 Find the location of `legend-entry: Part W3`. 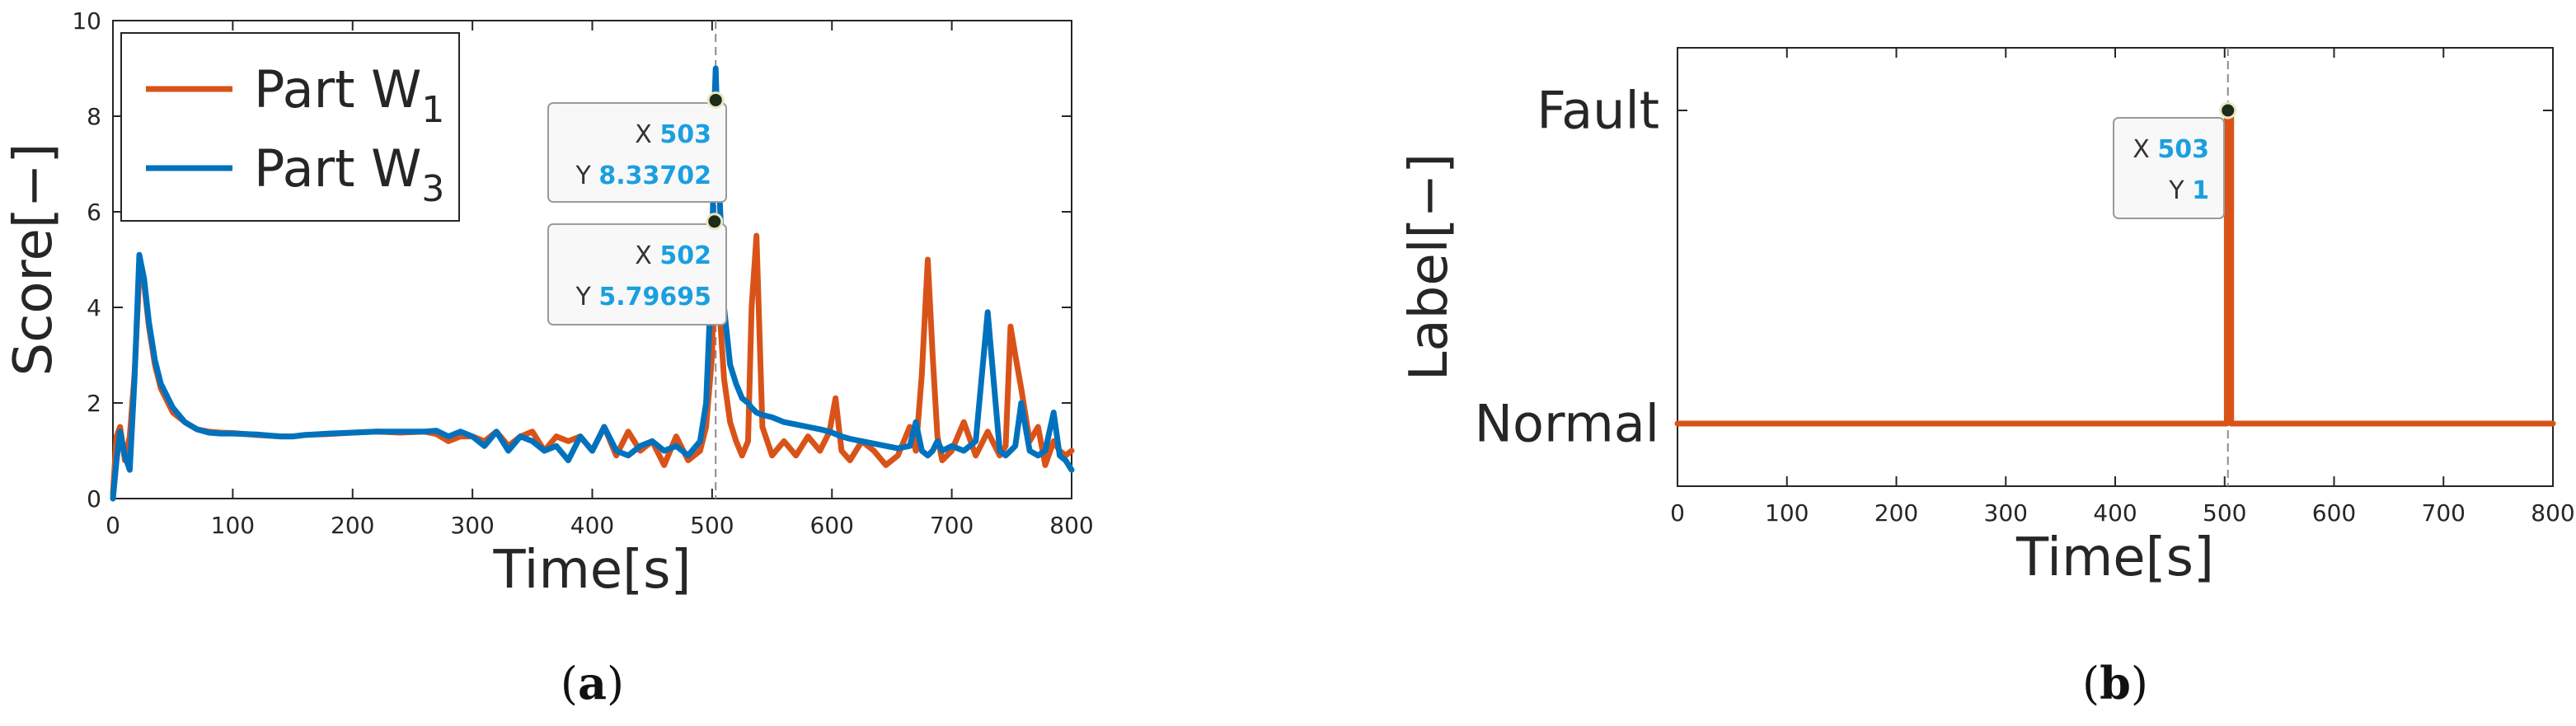

legend-entry: Part W3 is located at coordinates (349, 174).